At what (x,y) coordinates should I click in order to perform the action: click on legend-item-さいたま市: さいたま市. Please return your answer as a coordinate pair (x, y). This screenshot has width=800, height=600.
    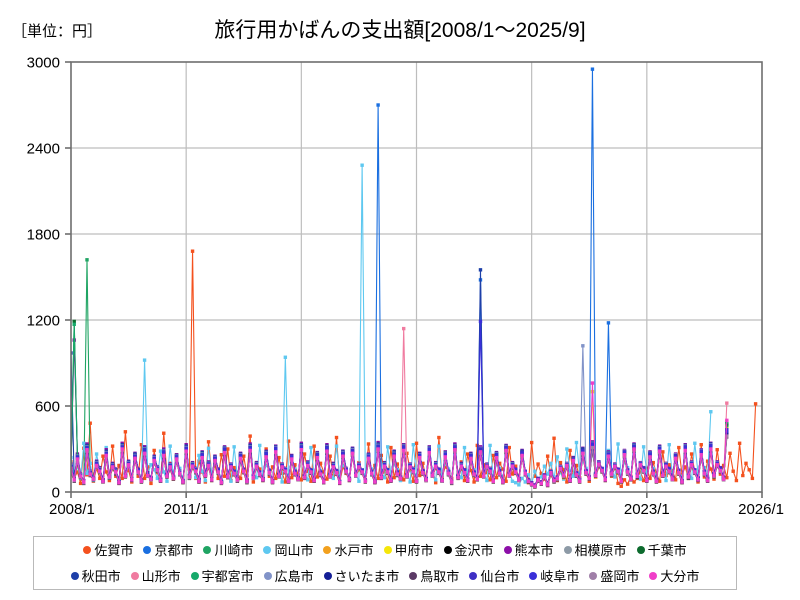
    Looking at the image, I should click on (361, 576).